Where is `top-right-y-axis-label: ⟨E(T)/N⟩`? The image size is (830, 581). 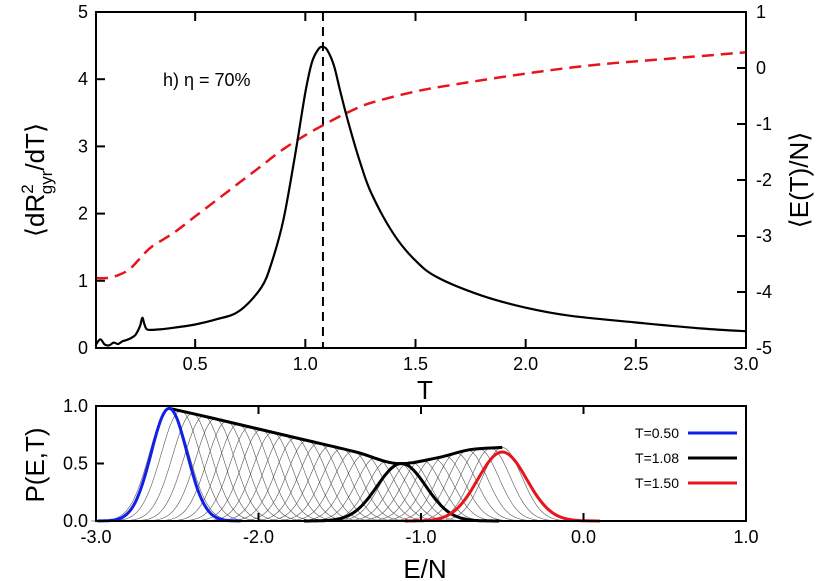 top-right-y-axis-label: ⟨E(T)/N⟩ is located at coordinates (799, 180).